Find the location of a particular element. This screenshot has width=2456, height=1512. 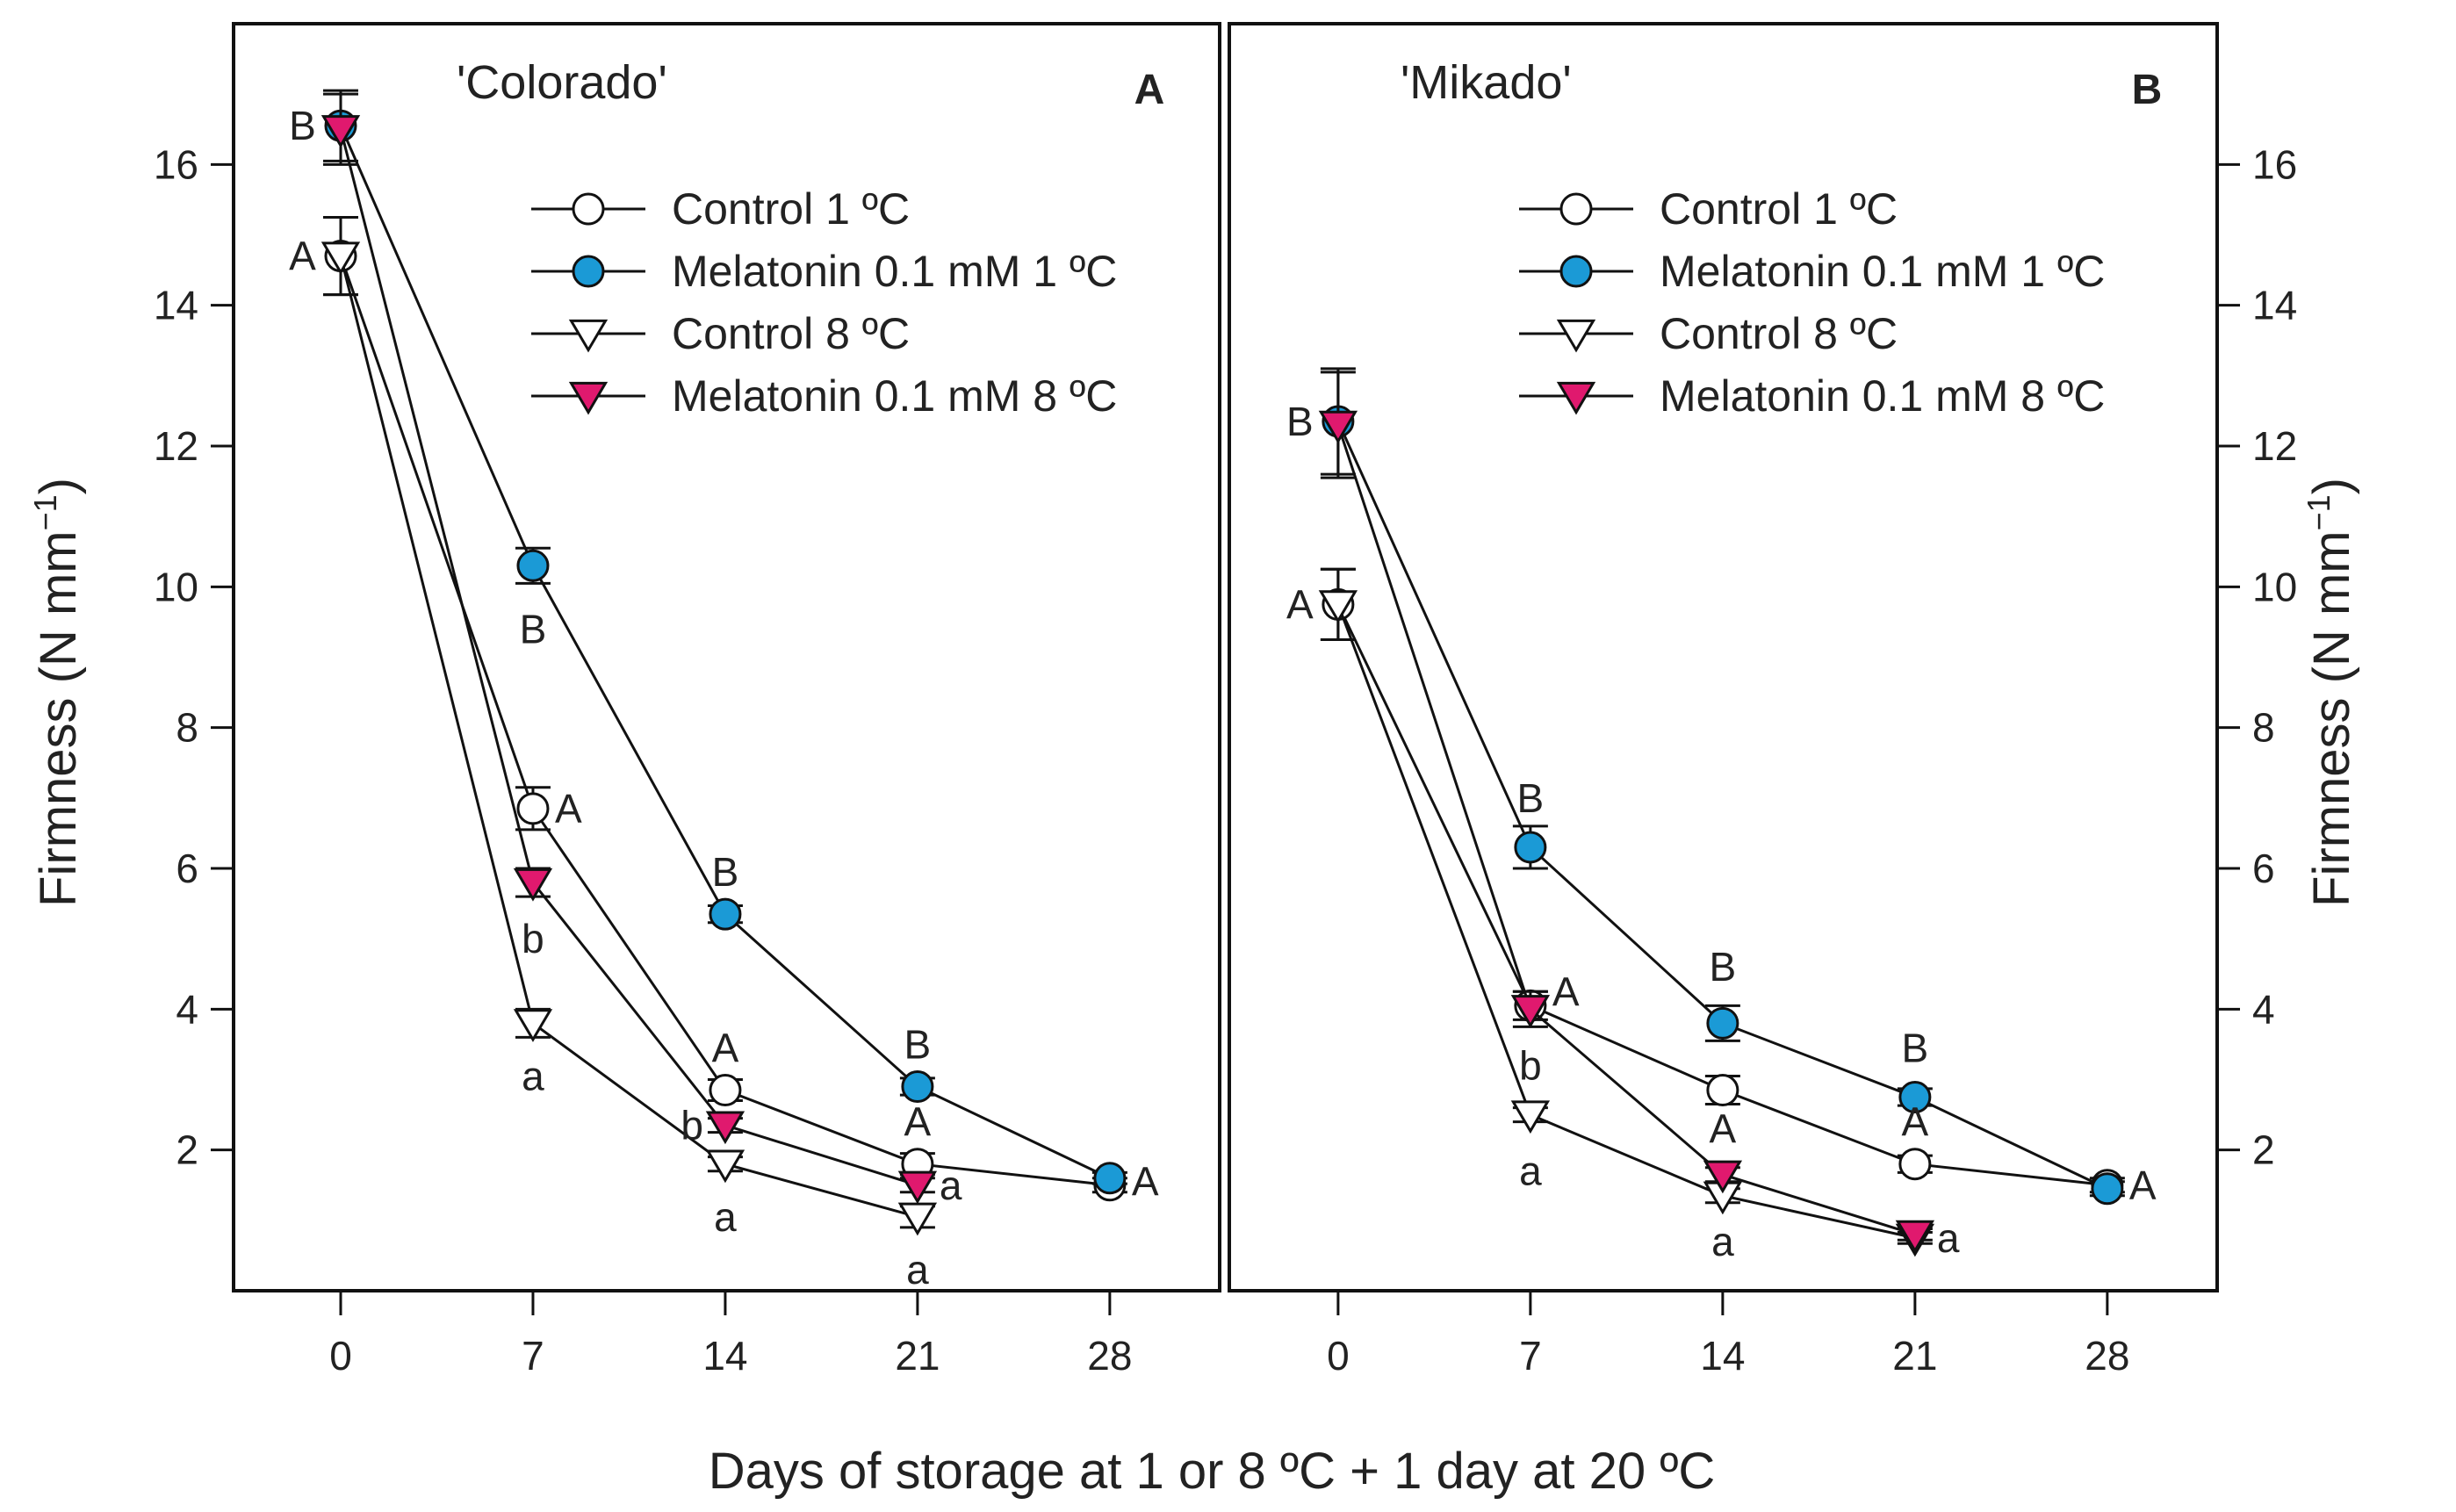

panel-title: 'Colorado' is located at coordinates (562, 82).